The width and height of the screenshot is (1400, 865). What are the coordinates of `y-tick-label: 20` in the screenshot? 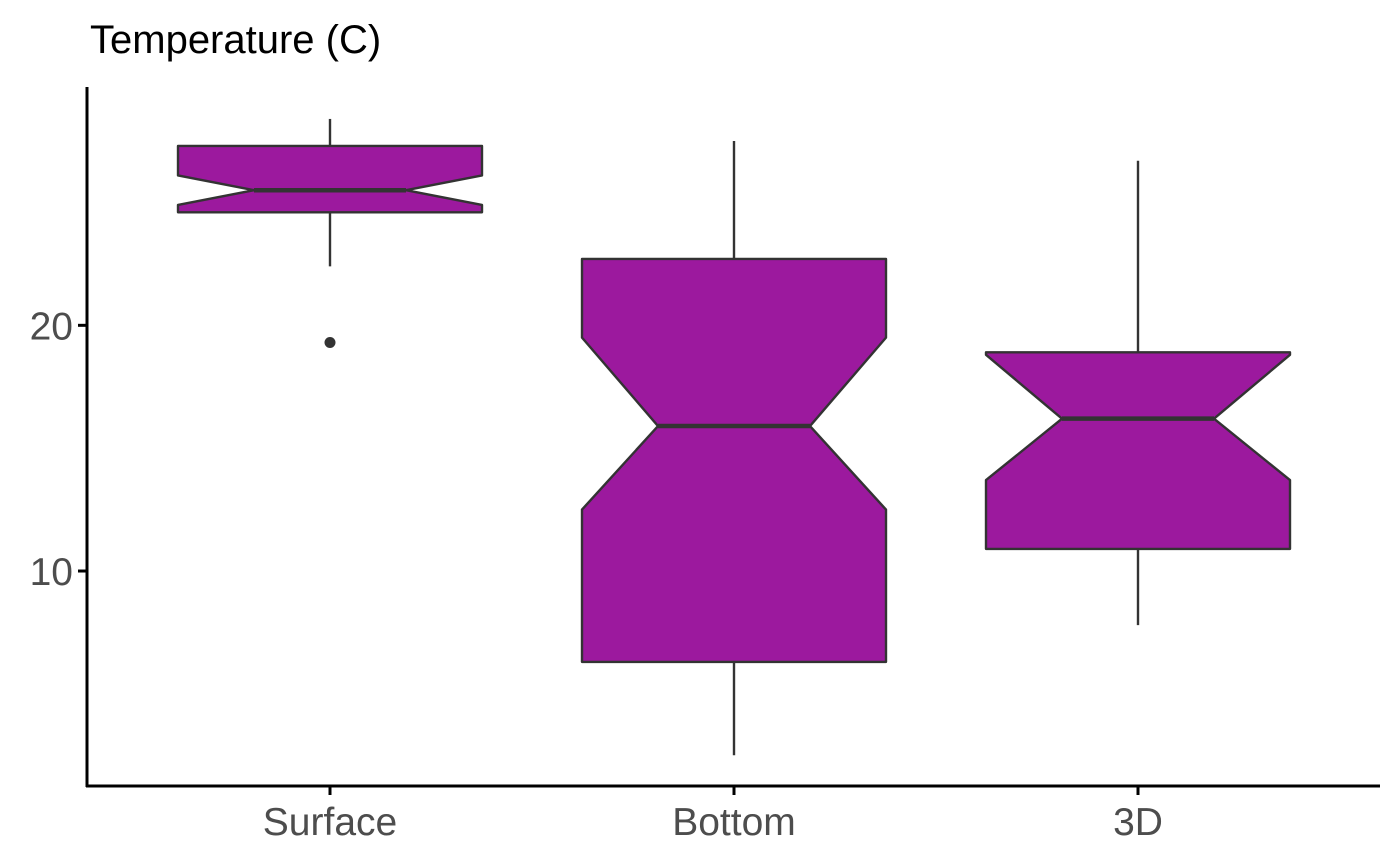 It's located at (51, 326).